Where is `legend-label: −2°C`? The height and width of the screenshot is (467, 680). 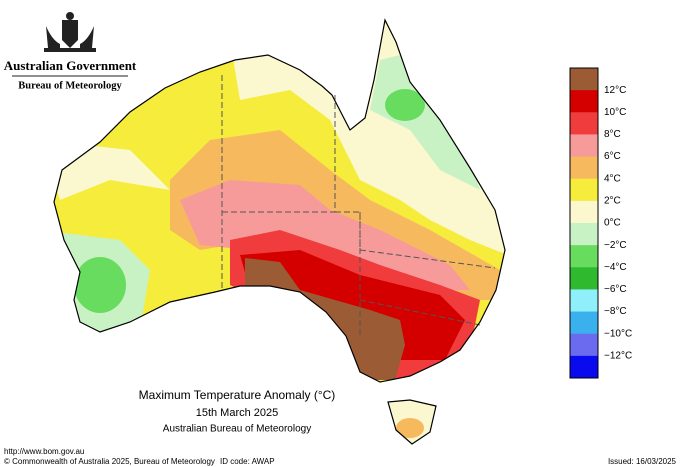
legend-label: −2°C is located at coordinates (615, 245).